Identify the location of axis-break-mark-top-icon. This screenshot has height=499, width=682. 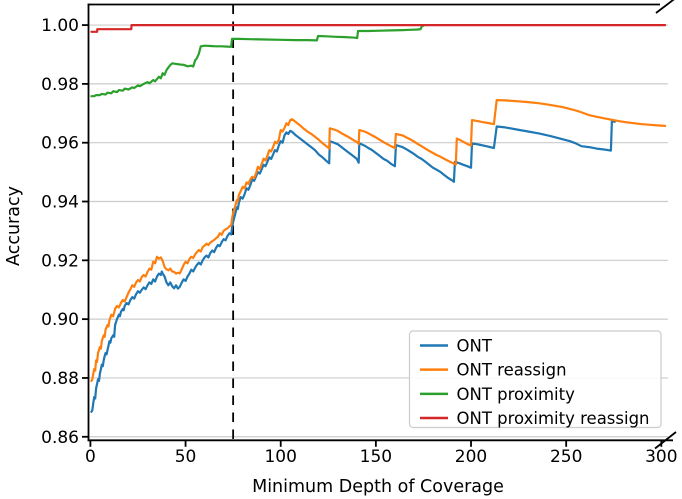
(665, 7).